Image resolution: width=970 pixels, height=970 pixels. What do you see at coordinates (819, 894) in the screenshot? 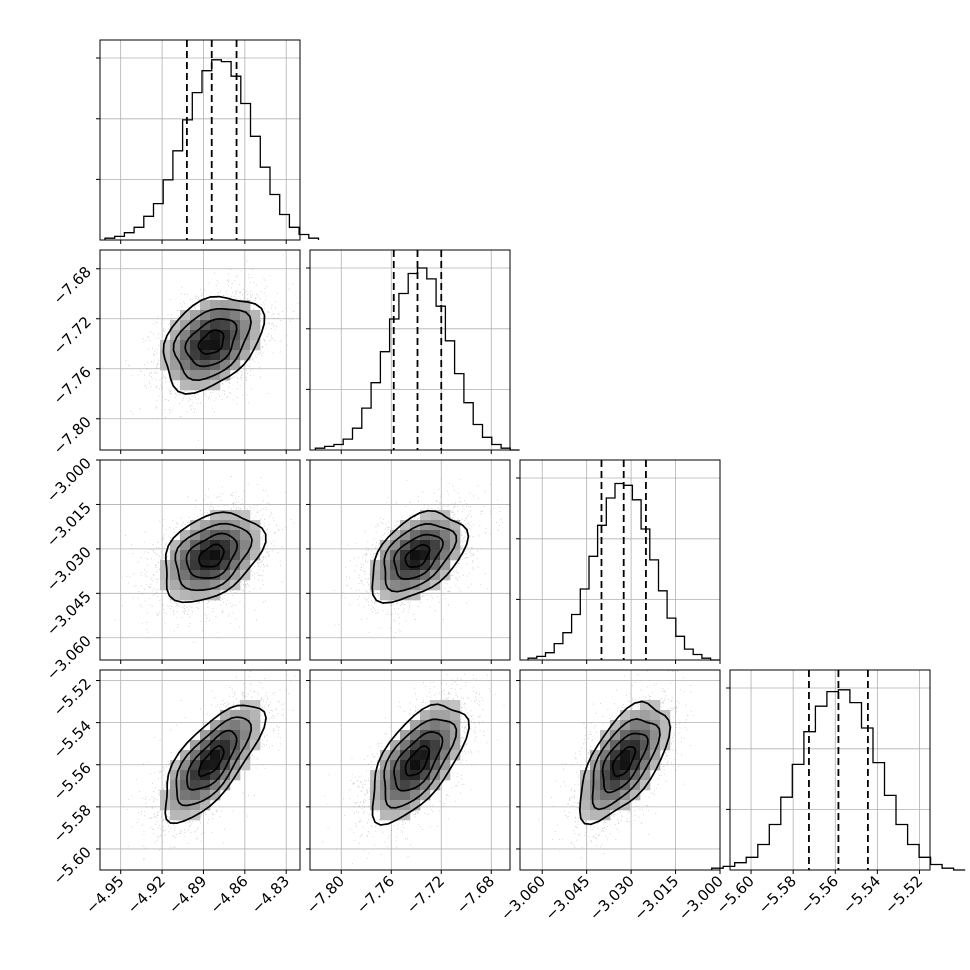
I see `x-tick-label: −5.56` at bounding box center [819, 894].